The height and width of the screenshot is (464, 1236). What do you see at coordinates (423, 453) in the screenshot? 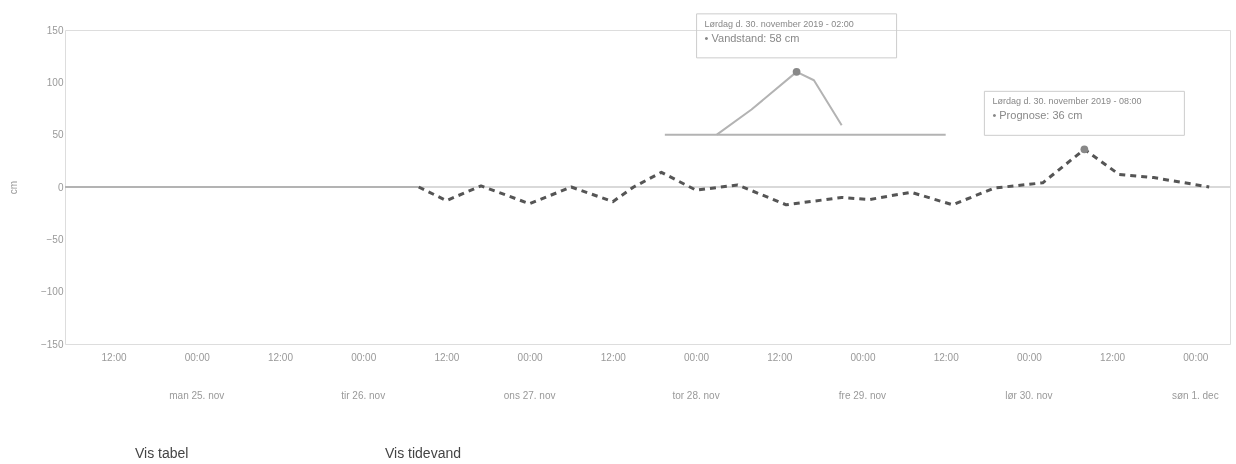
I see `text: Vis tidevand` at bounding box center [423, 453].